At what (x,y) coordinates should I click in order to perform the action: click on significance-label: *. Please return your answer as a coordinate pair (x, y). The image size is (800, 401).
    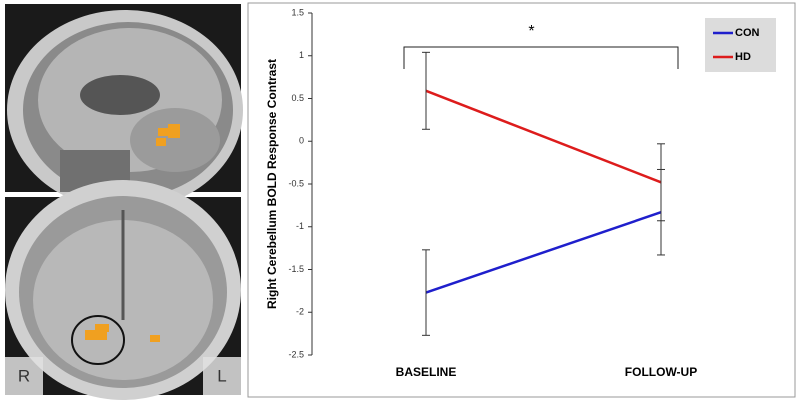
    Looking at the image, I should click on (531, 31).